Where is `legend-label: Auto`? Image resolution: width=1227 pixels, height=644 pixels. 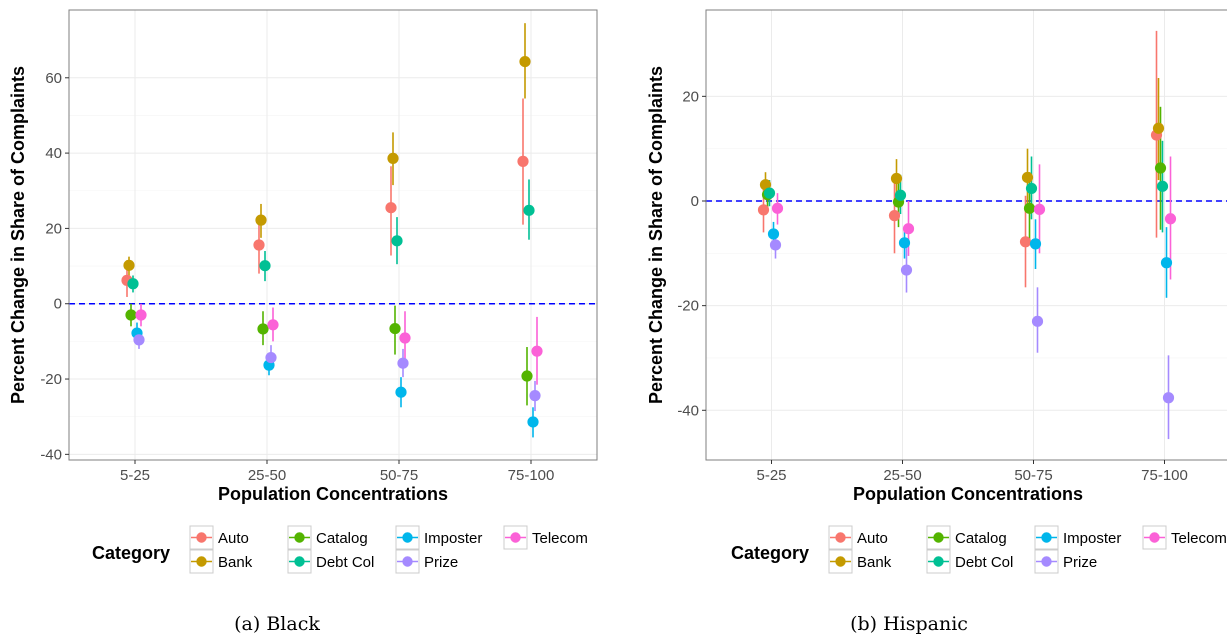
legend-label: Auto is located at coordinates (233, 538).